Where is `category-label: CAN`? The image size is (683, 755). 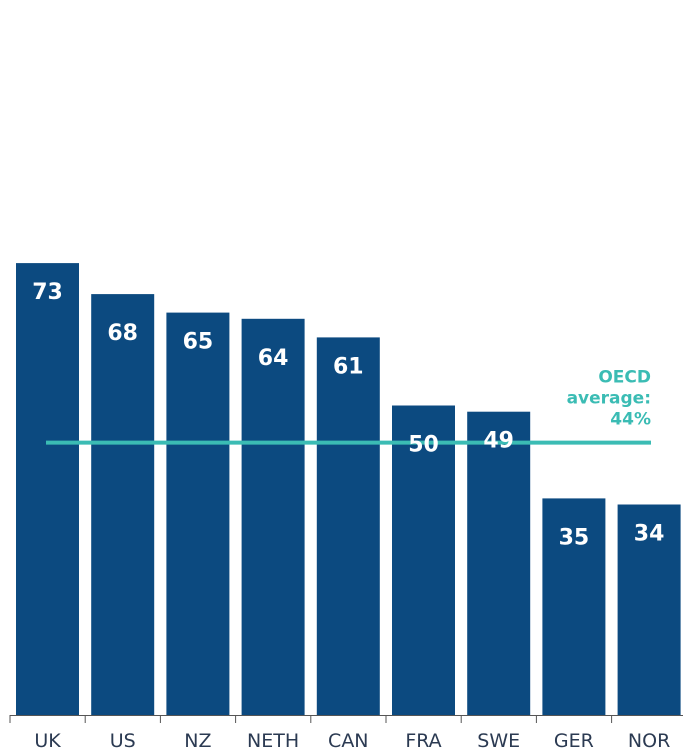 category-label: CAN is located at coordinates (348, 740).